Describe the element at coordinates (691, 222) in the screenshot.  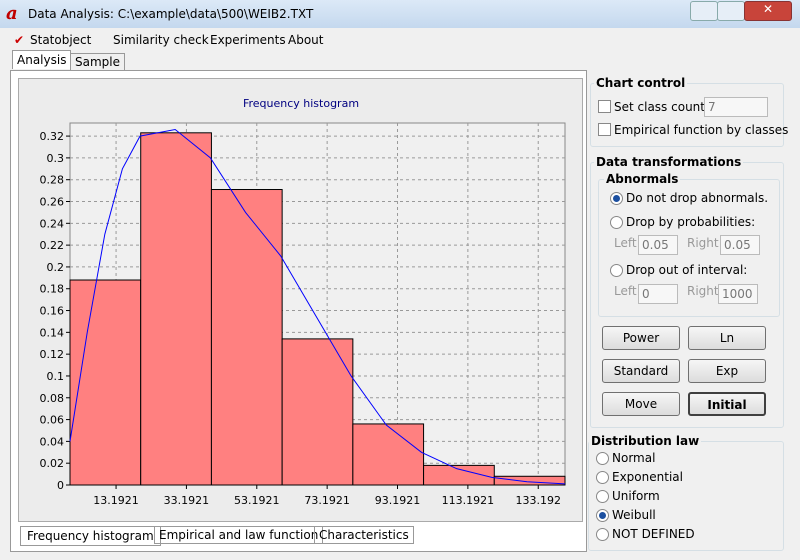
I see `radio-label: Drop by probabilities:` at that location.